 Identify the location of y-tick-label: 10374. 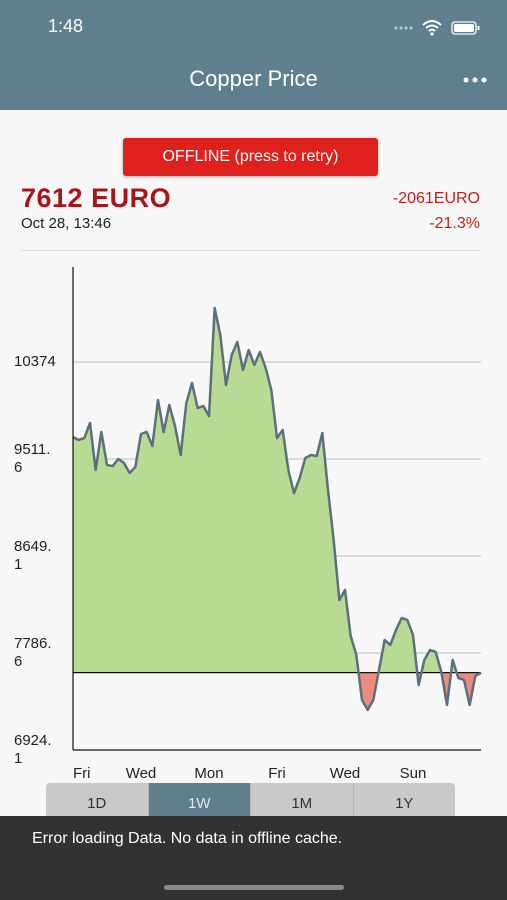
(35, 362).